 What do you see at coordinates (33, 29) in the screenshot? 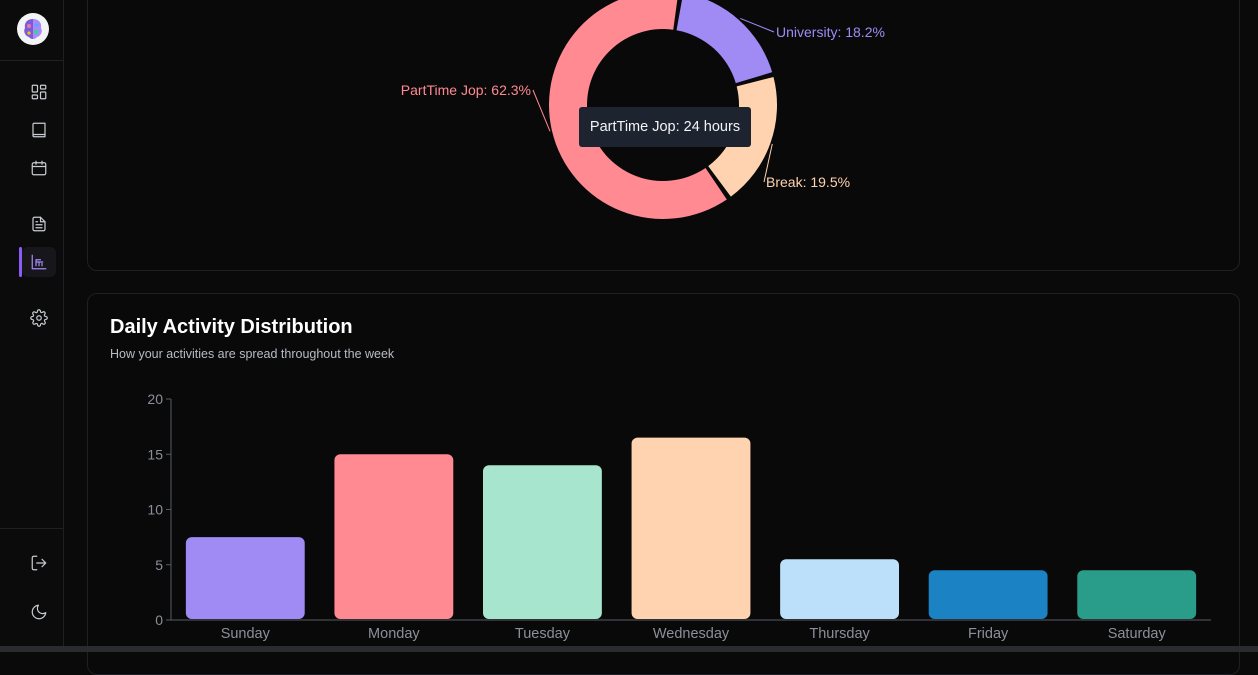
I see `brain-logo-icon` at bounding box center [33, 29].